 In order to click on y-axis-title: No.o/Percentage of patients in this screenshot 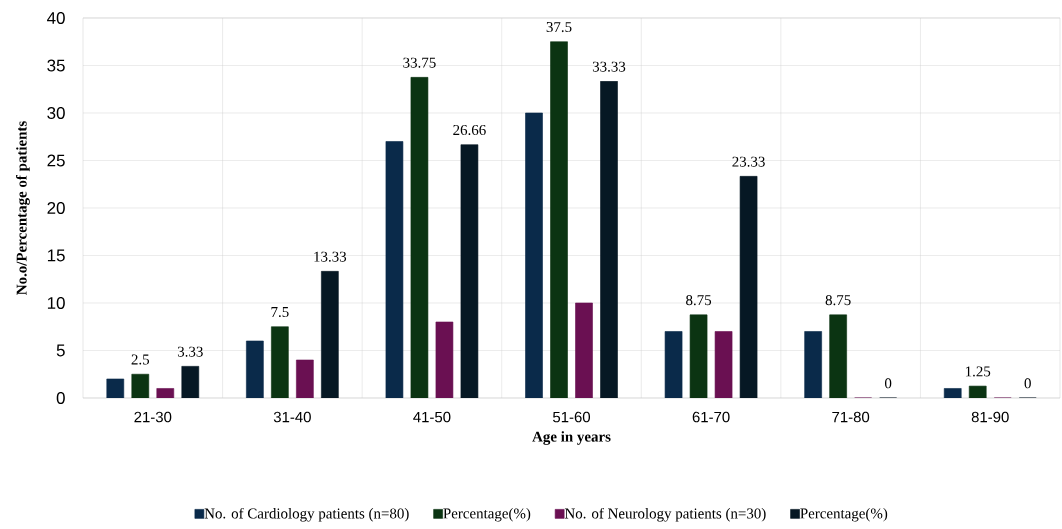, I will do `click(23, 208)`.